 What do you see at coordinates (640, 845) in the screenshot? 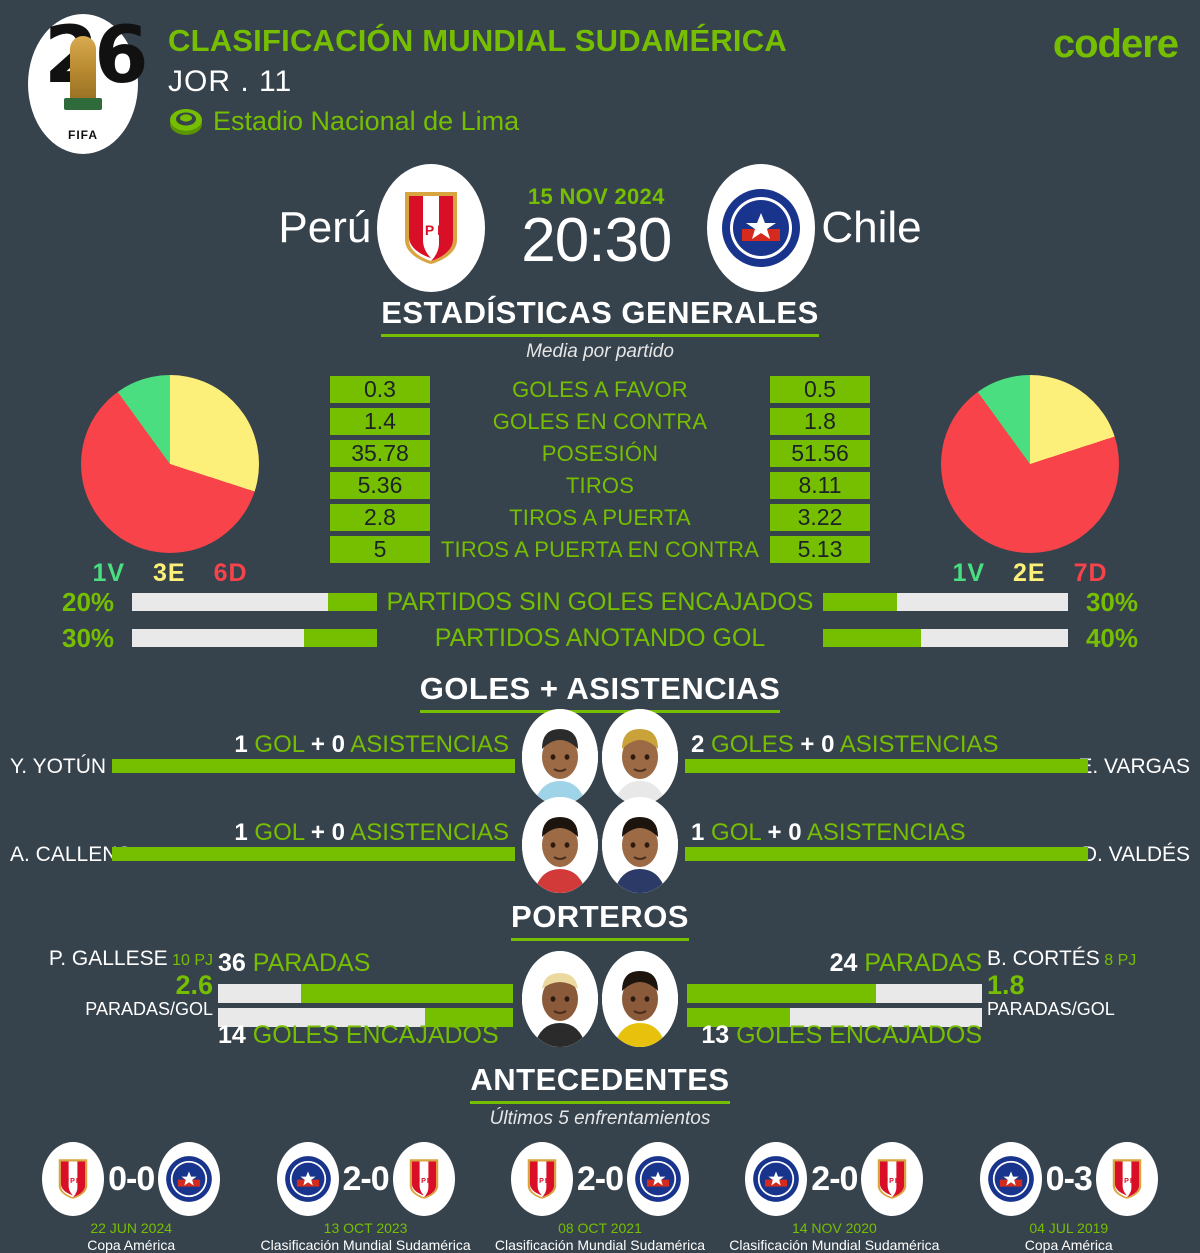
I see `away-player-photo` at bounding box center [640, 845].